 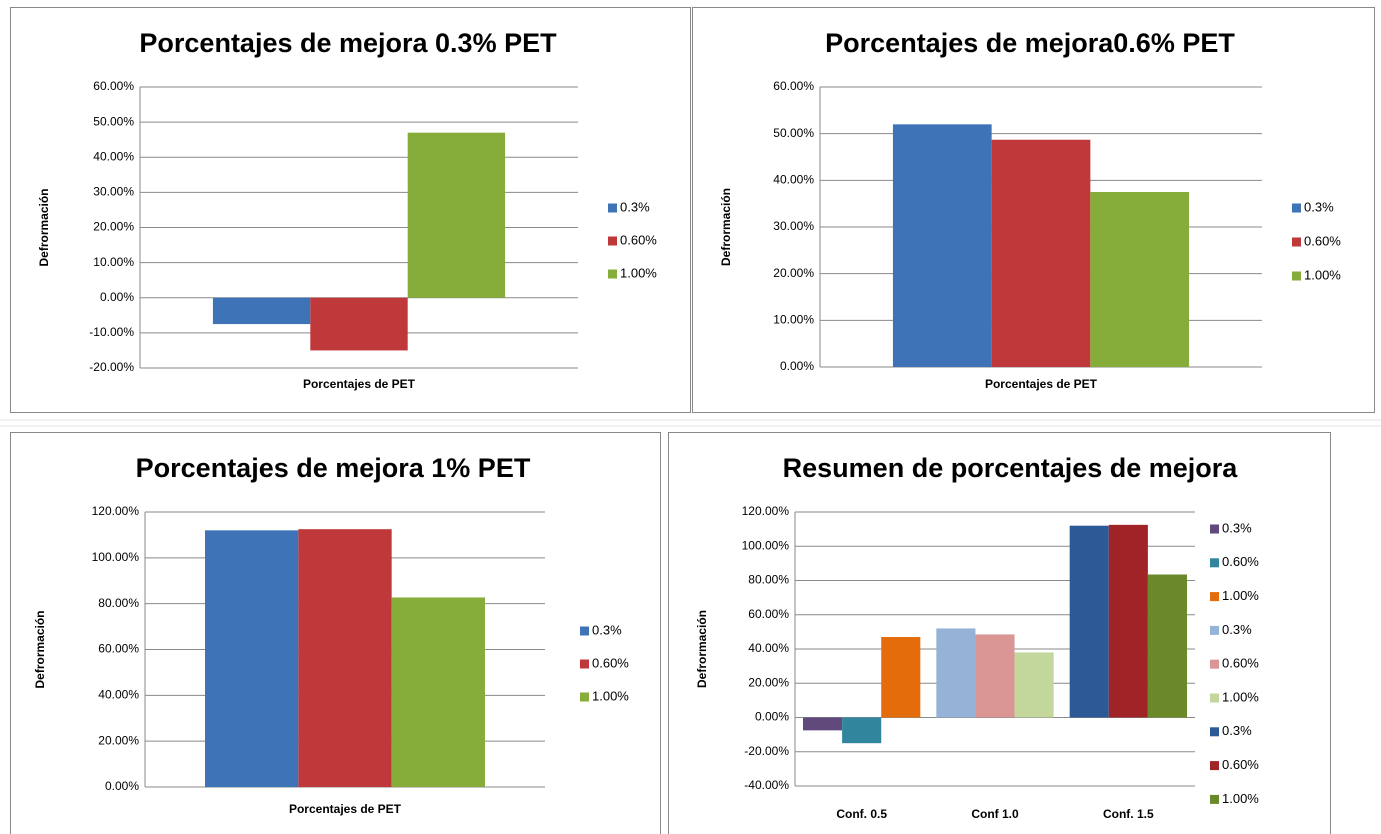 What do you see at coordinates (1011, 468) in the screenshot?
I see `chart-title: Resumen de porcentajes de mejora` at bounding box center [1011, 468].